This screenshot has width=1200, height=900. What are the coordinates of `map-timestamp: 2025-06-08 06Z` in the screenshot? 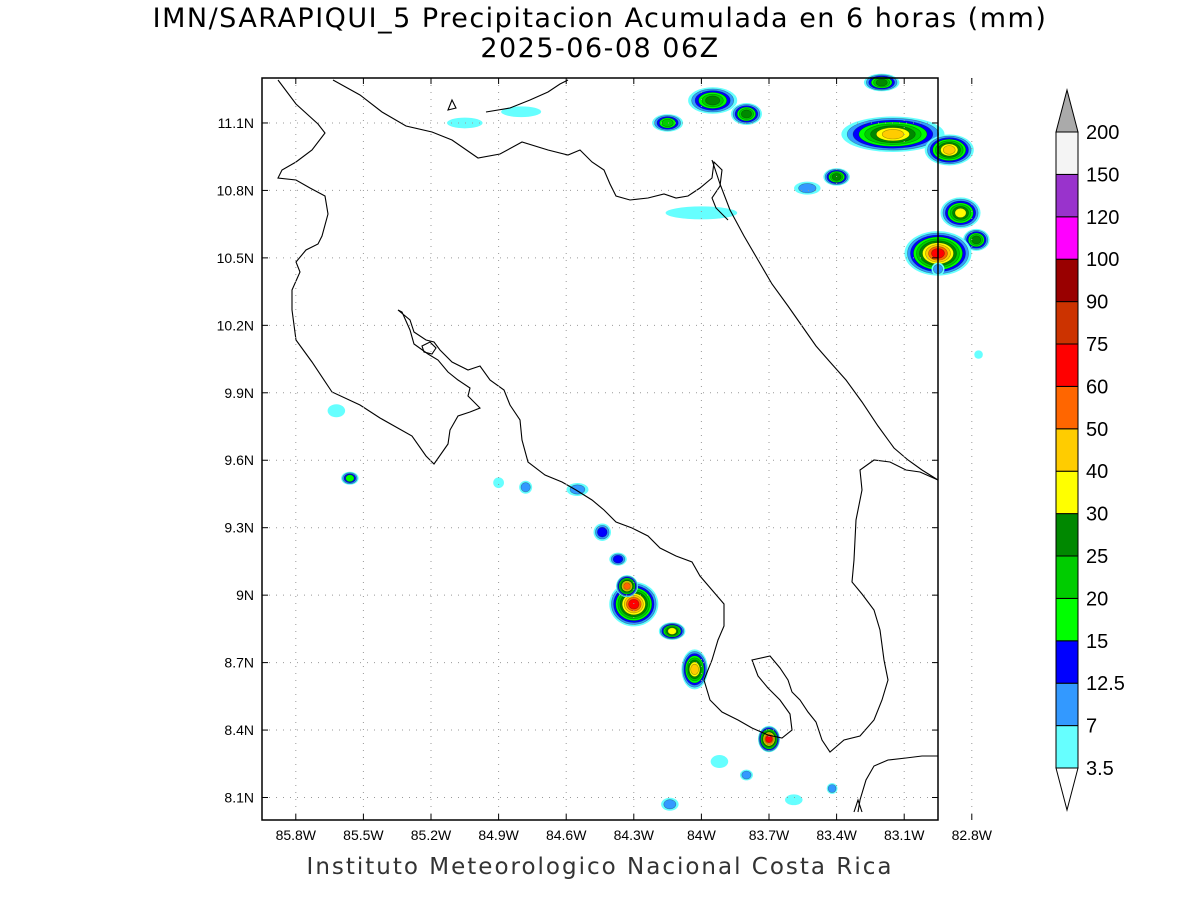 It's located at (600, 48).